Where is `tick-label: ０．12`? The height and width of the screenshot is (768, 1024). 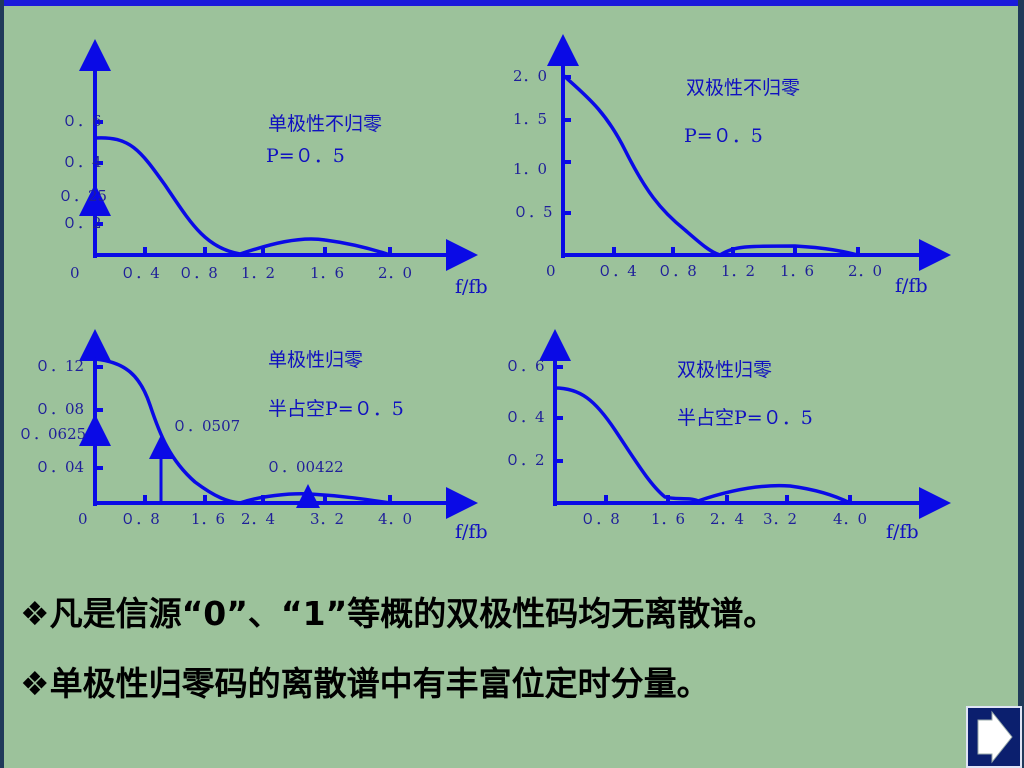 tick-label: ０．12 is located at coordinates (59, 366).